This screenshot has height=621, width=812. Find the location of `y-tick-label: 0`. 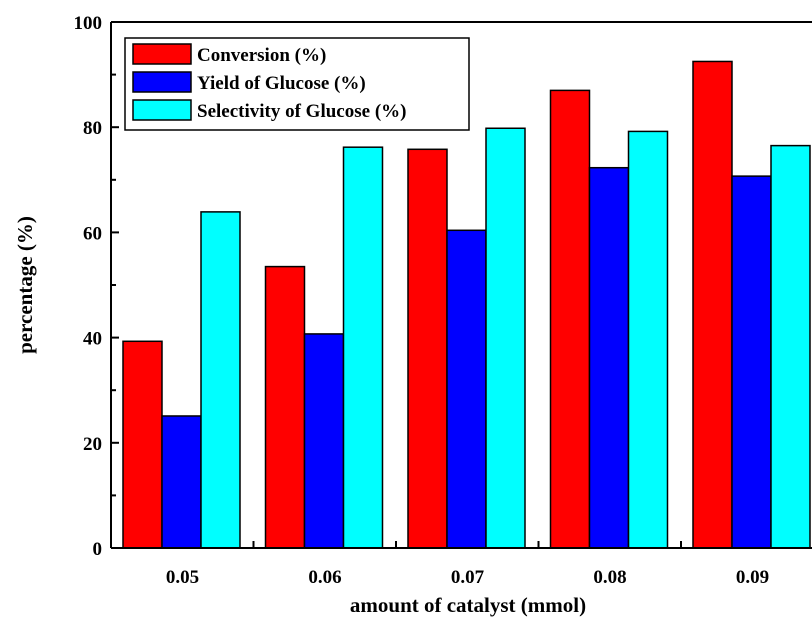

y-tick-label: 0 is located at coordinates (98, 549).